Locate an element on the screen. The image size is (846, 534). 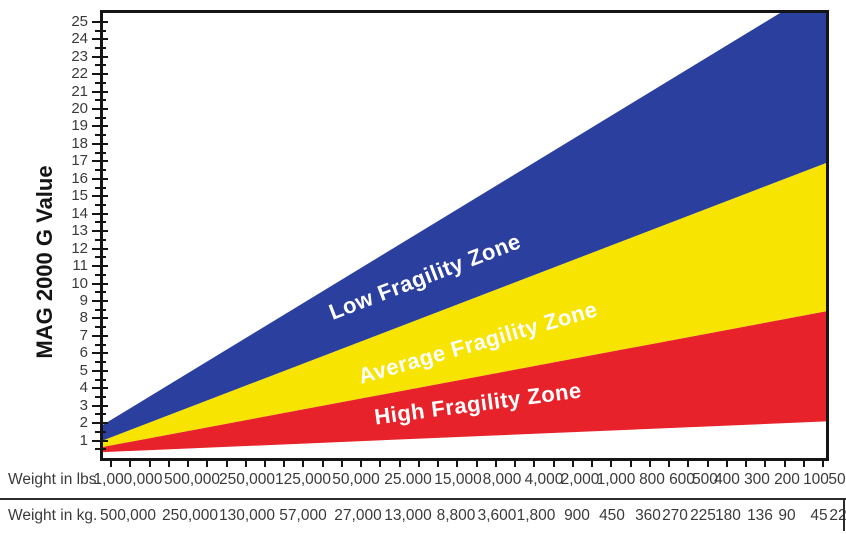
weight-kg-value: 270 is located at coordinates (675, 515).